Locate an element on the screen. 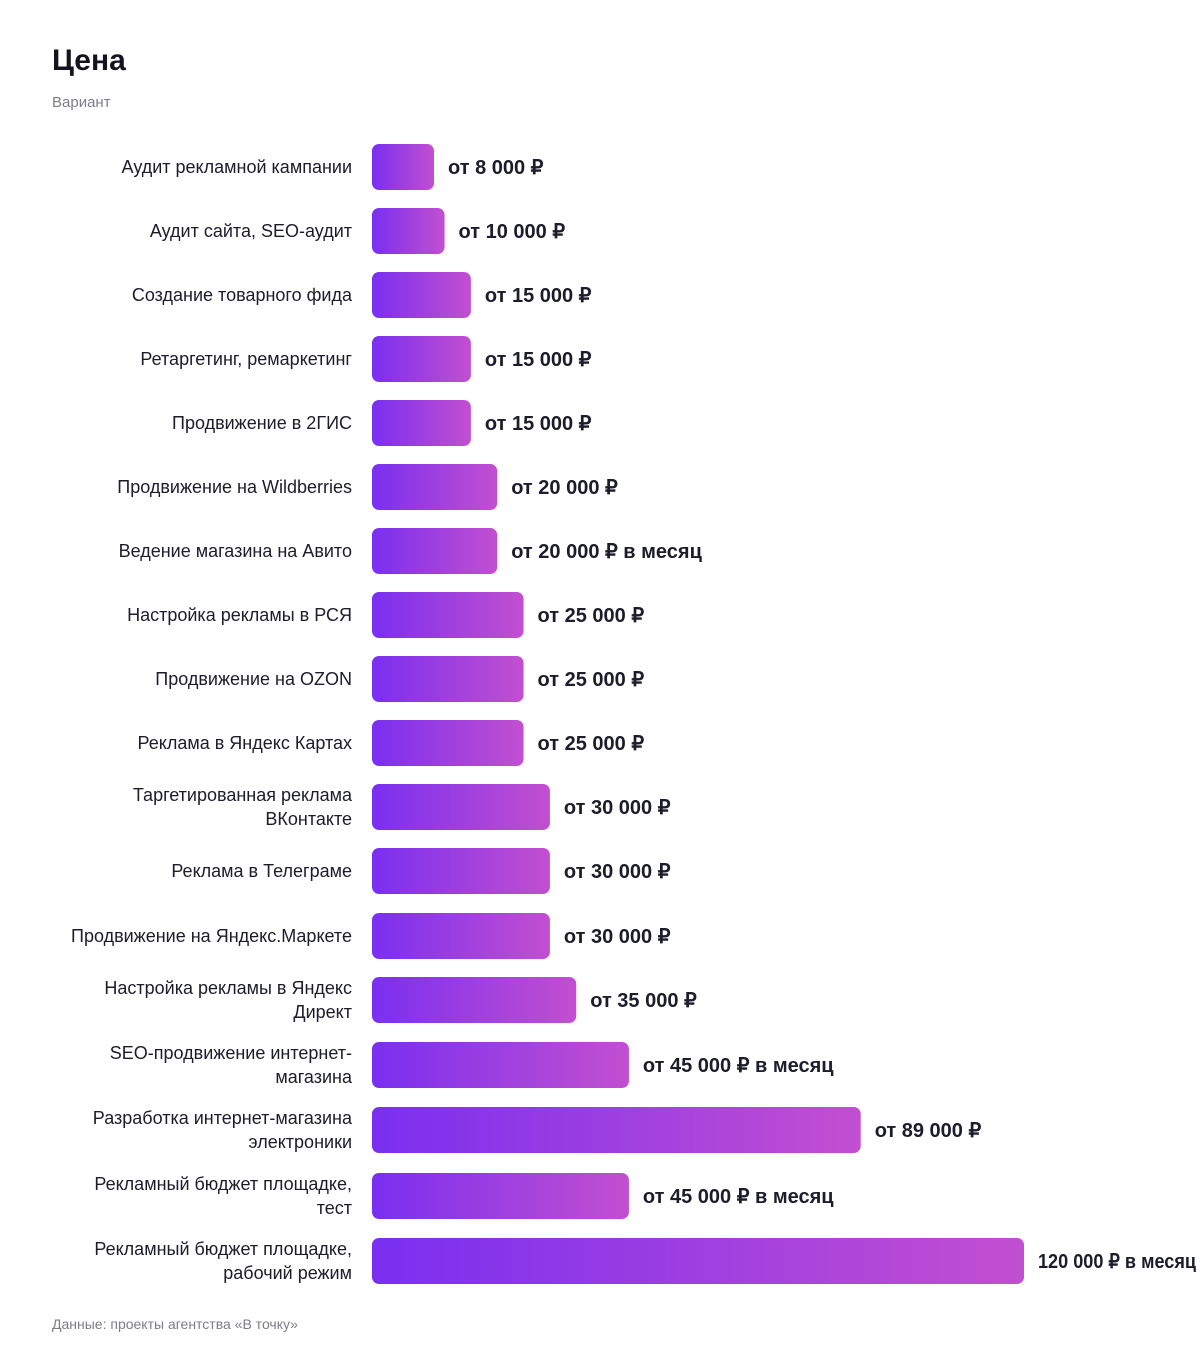 The width and height of the screenshot is (1200, 1352). category-label: Создание товарного фида is located at coordinates (242, 295).